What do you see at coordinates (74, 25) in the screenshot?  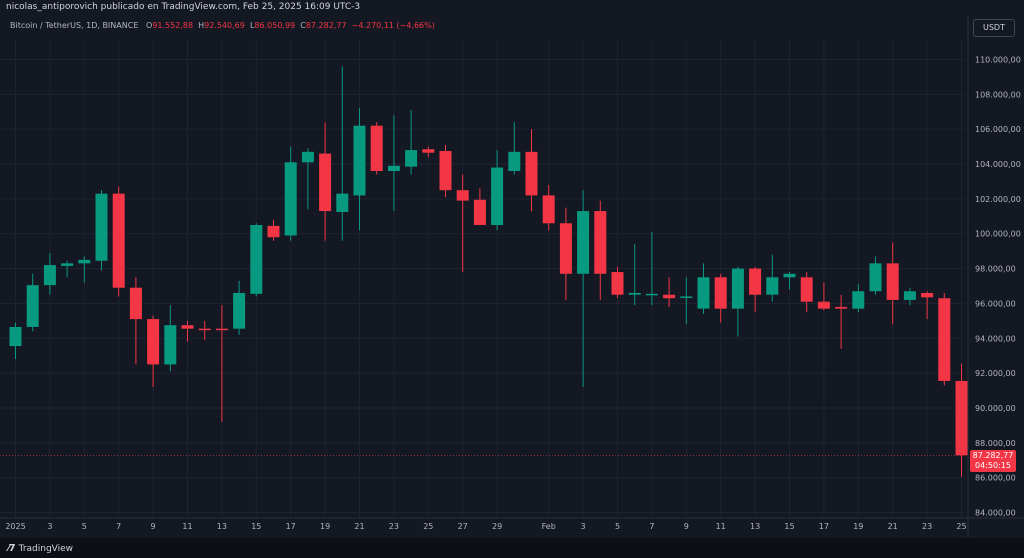 I see `symbol-label: Bitcoin / TetherUS, 1D, BINANCE` at bounding box center [74, 25].